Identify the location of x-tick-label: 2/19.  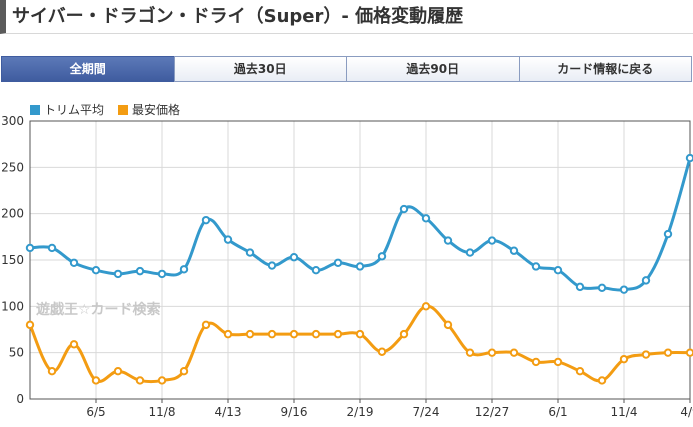
(360, 412).